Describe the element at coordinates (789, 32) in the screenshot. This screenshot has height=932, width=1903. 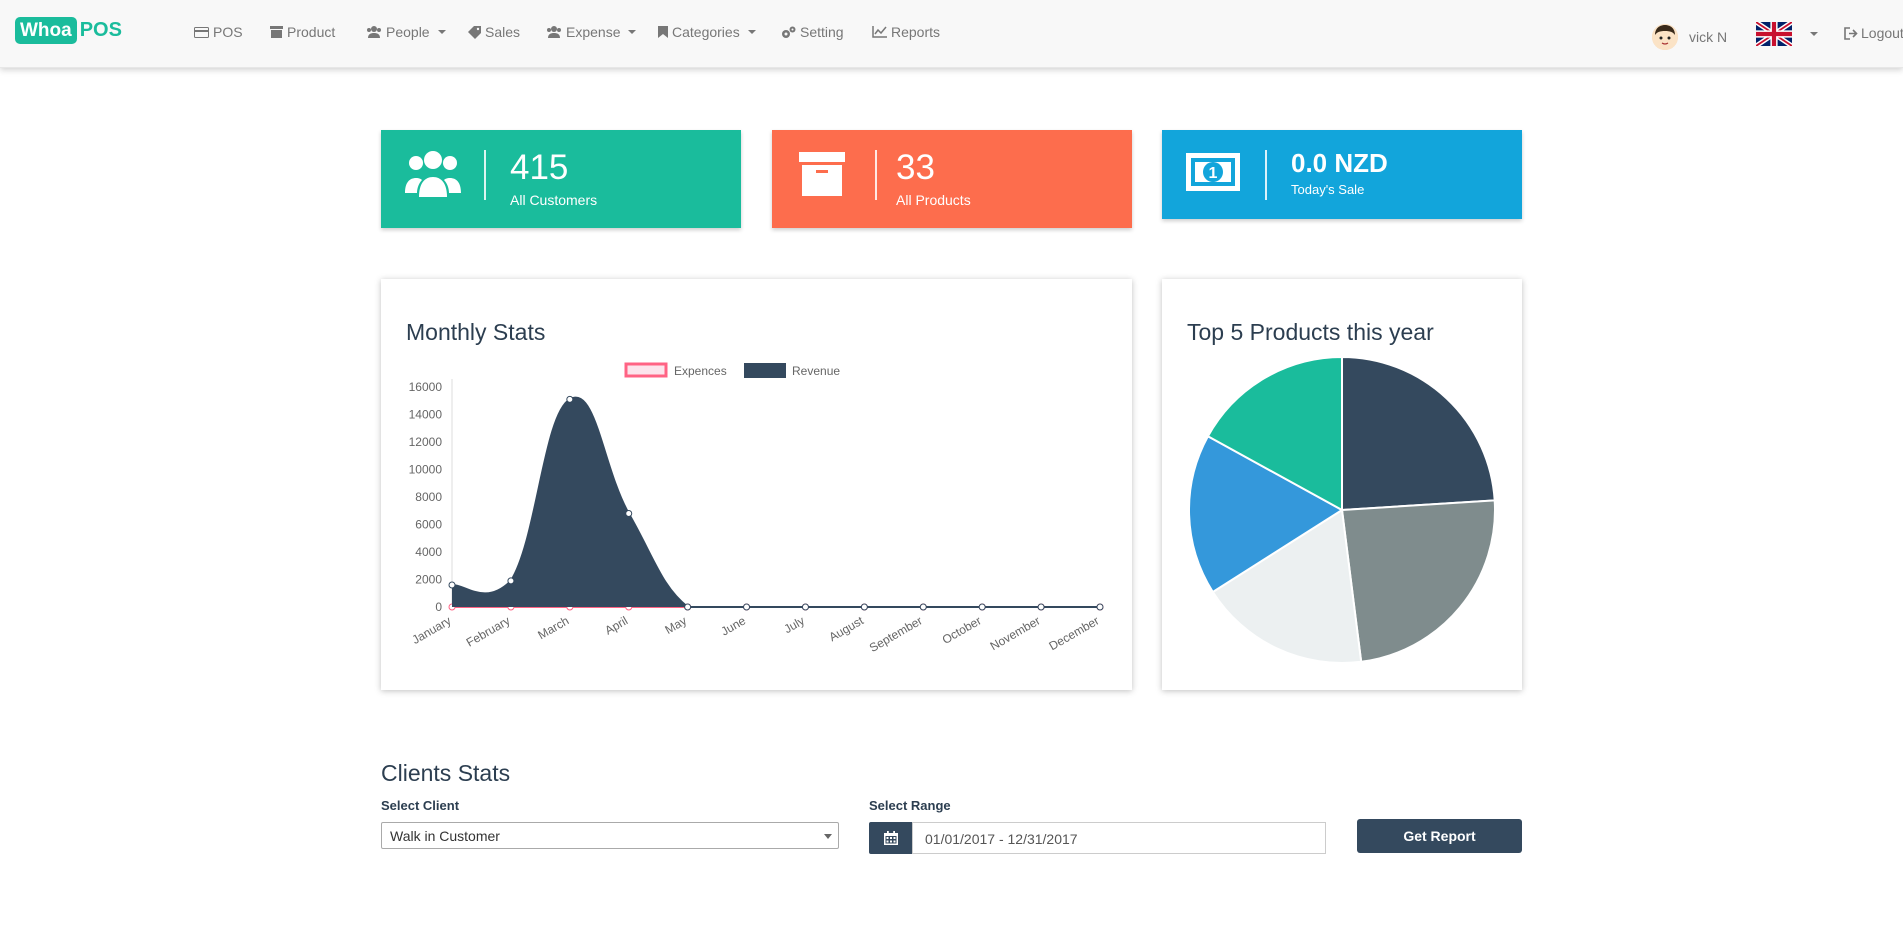
I see `cogs-icon` at that location.